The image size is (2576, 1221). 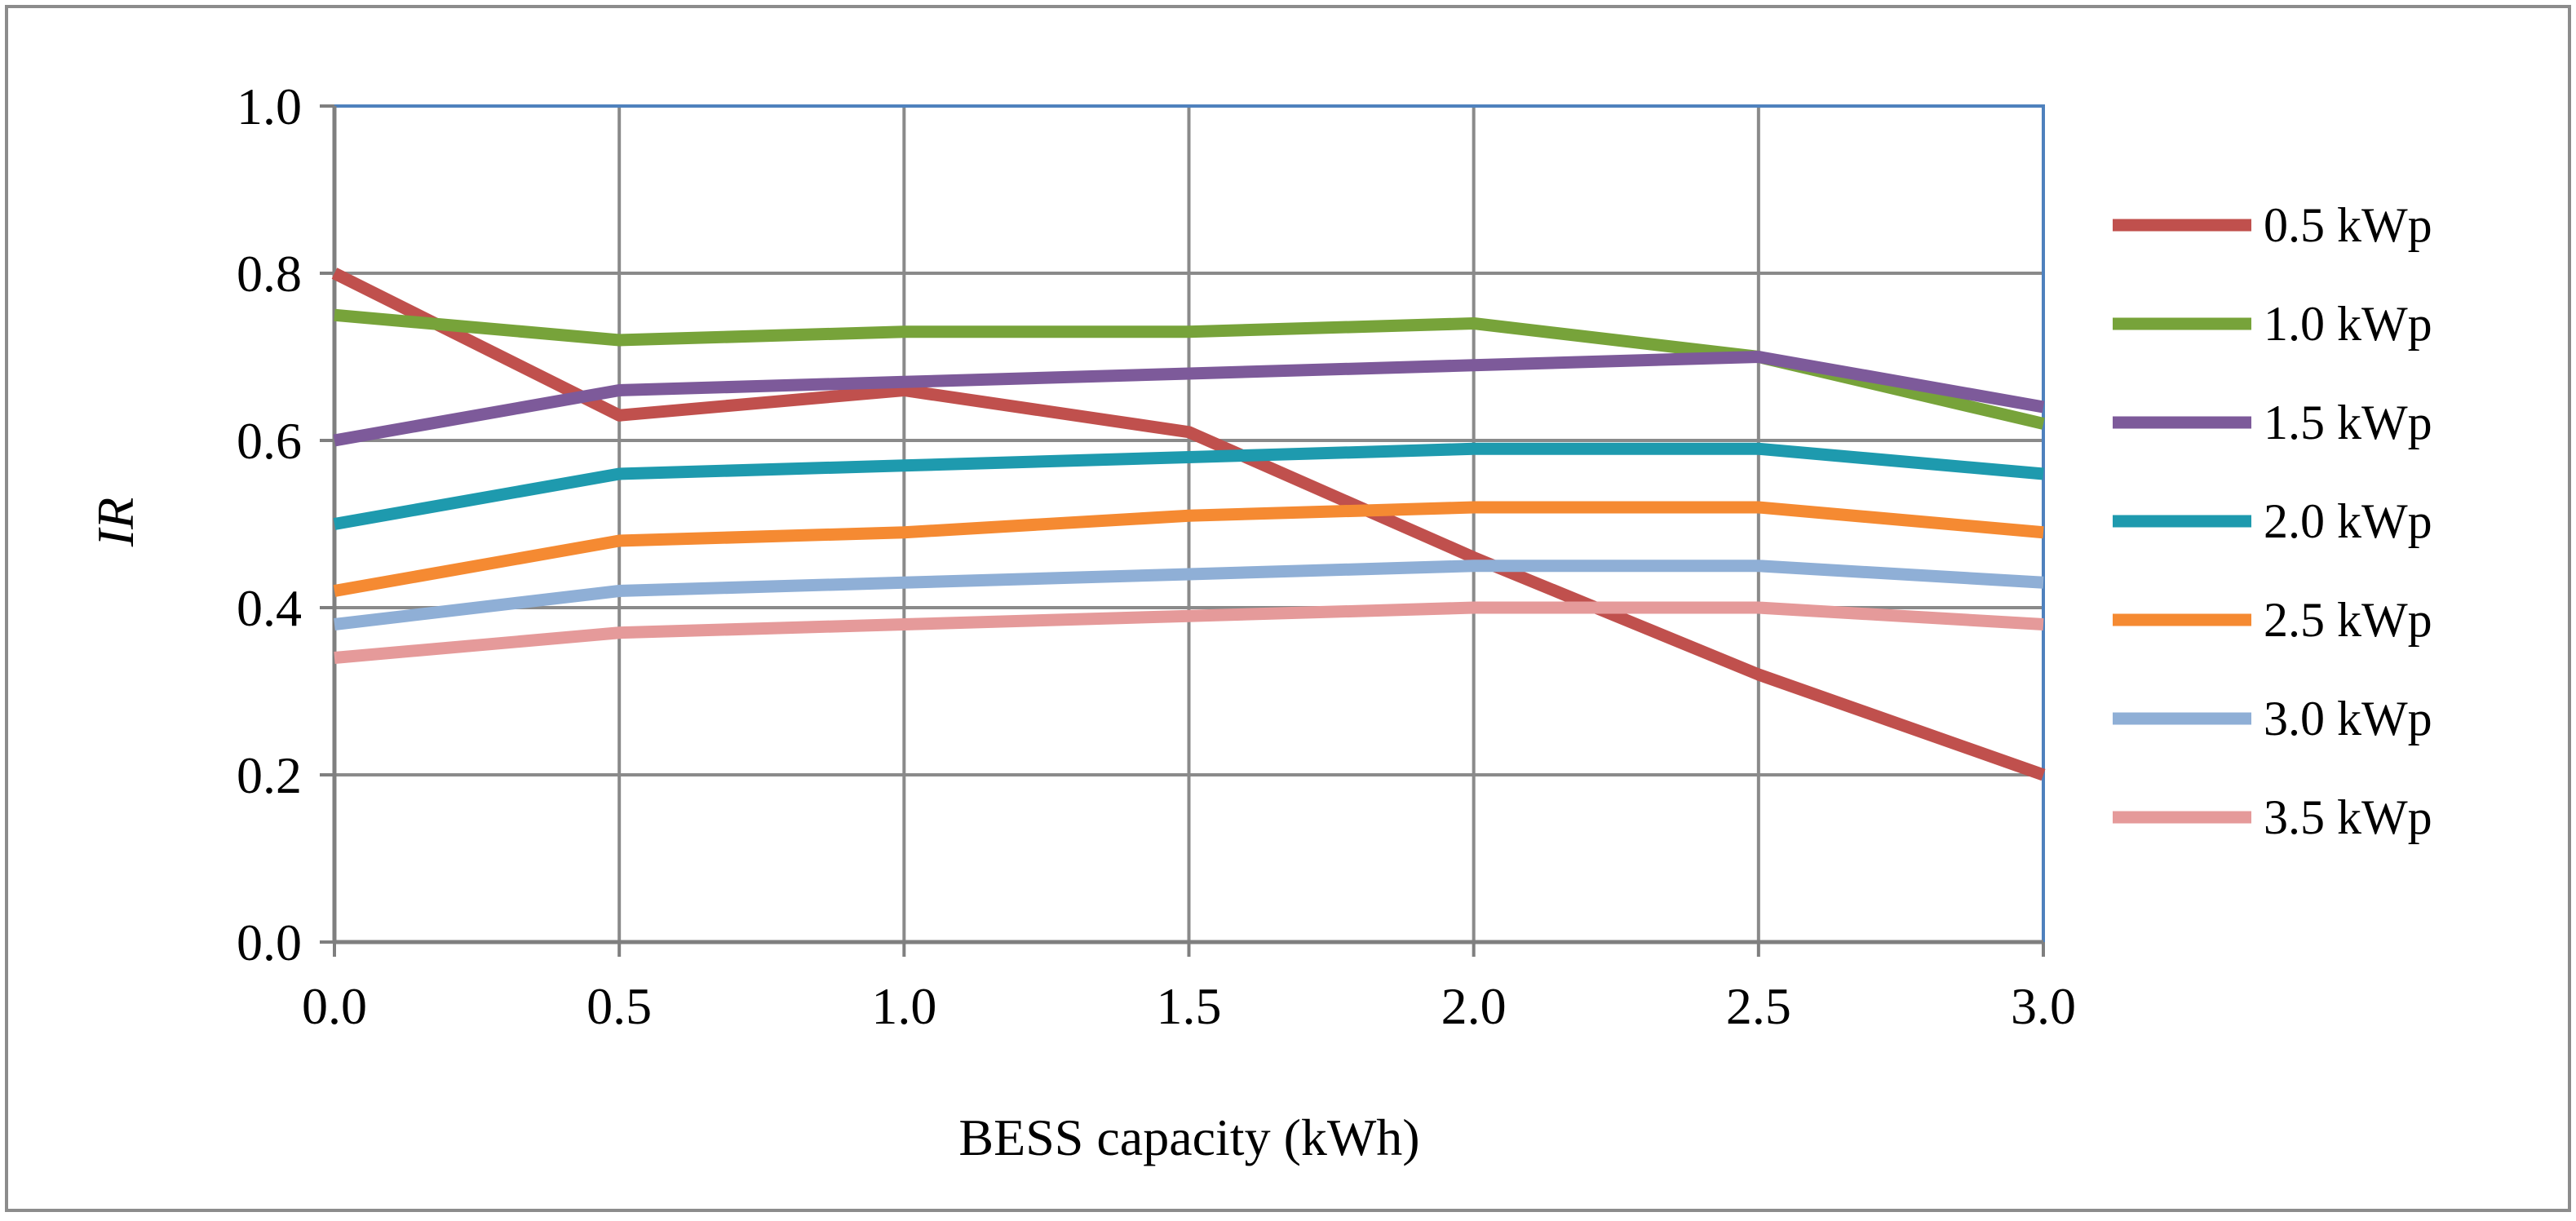 What do you see at coordinates (269, 942) in the screenshot?
I see `y-tick-label: 0.0` at bounding box center [269, 942].